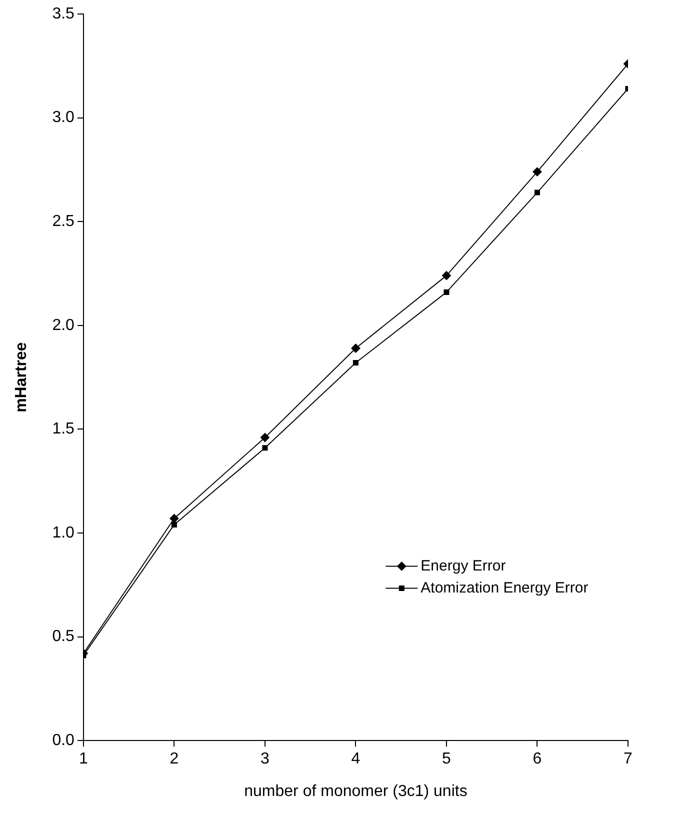  What do you see at coordinates (63, 117) in the screenshot?
I see `y-tick-label: 3.0` at bounding box center [63, 117].